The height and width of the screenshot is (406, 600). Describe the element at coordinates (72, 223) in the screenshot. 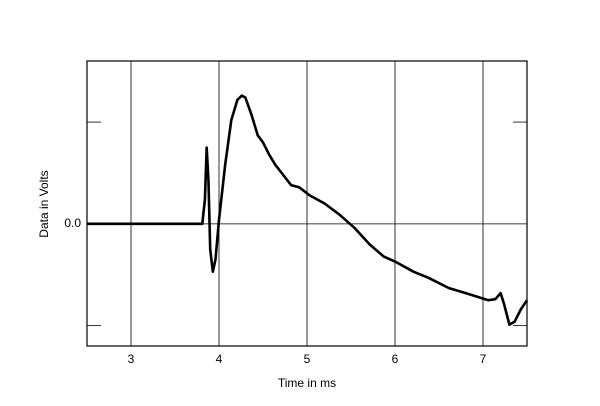

I see `y-tick-label: 0.0` at that location.